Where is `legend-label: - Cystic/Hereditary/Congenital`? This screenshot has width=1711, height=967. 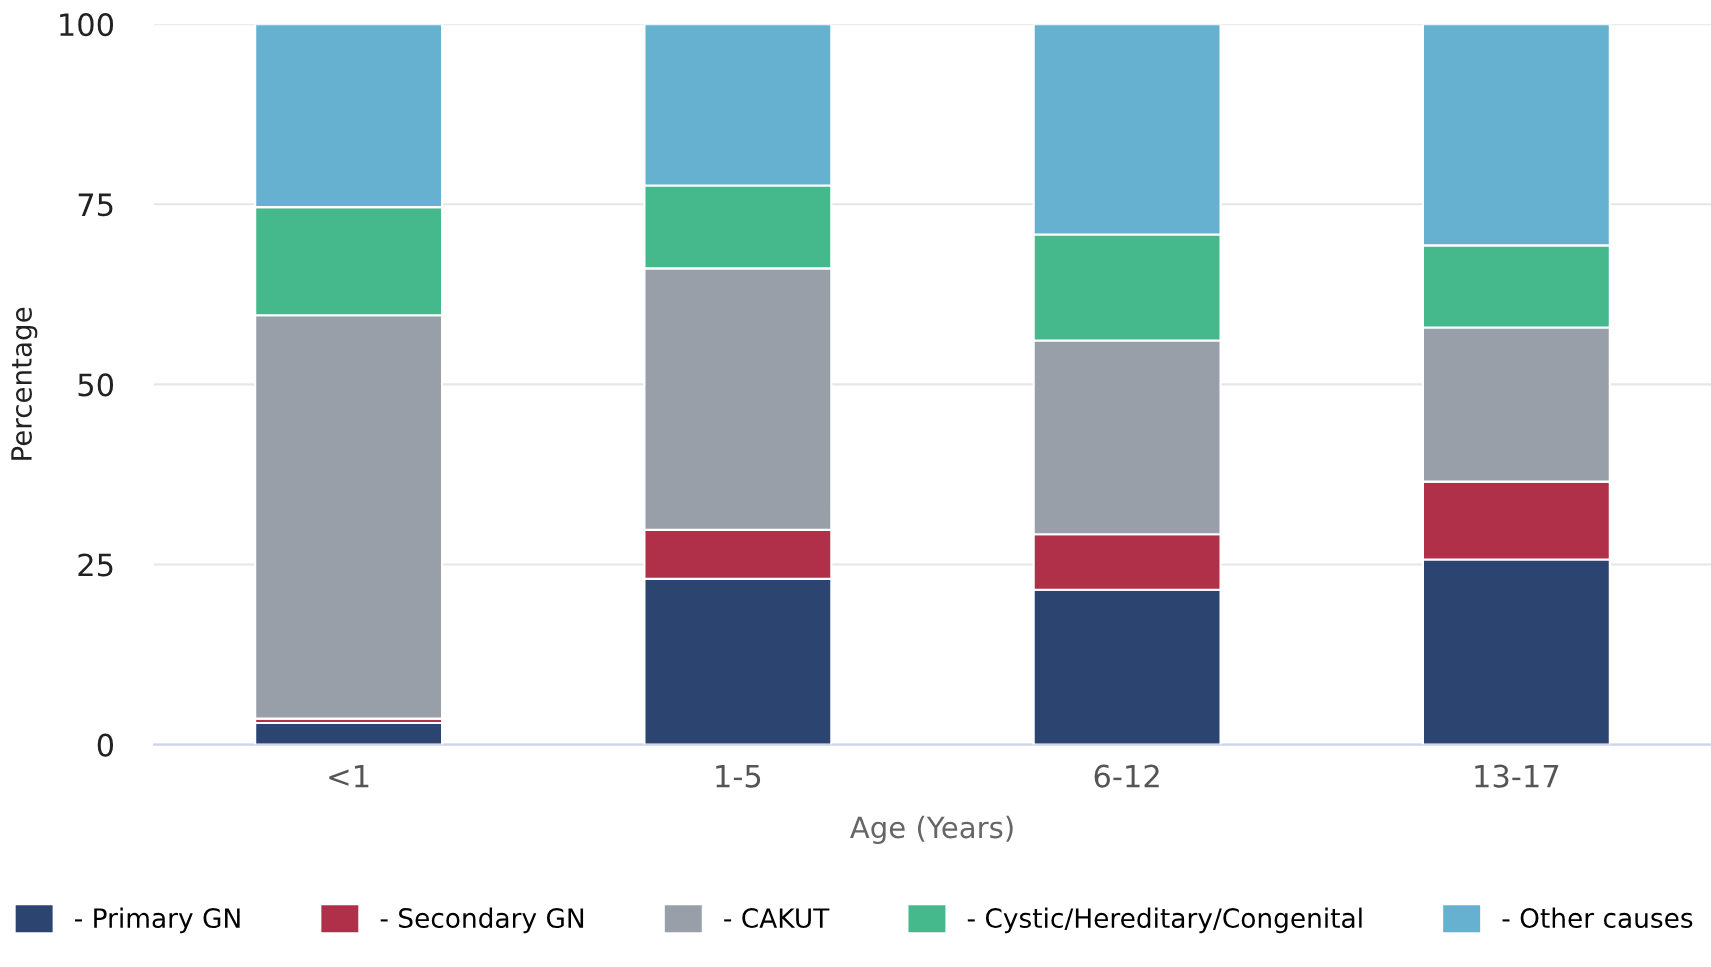 legend-label: - Cystic/Hereditary/Congenital is located at coordinates (1164, 920).